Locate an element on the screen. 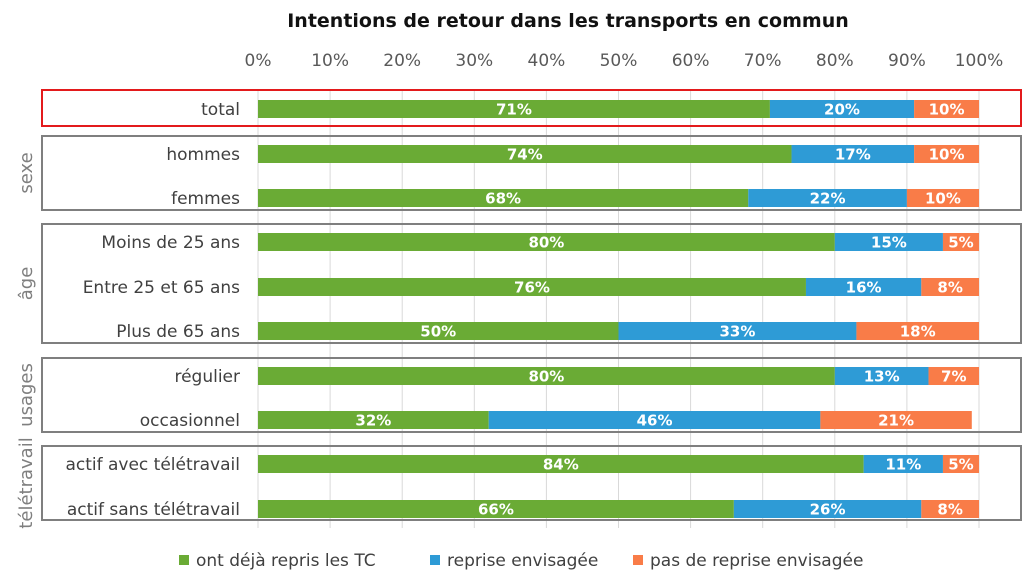  bar-value-label: 15% is located at coordinates (889, 243).